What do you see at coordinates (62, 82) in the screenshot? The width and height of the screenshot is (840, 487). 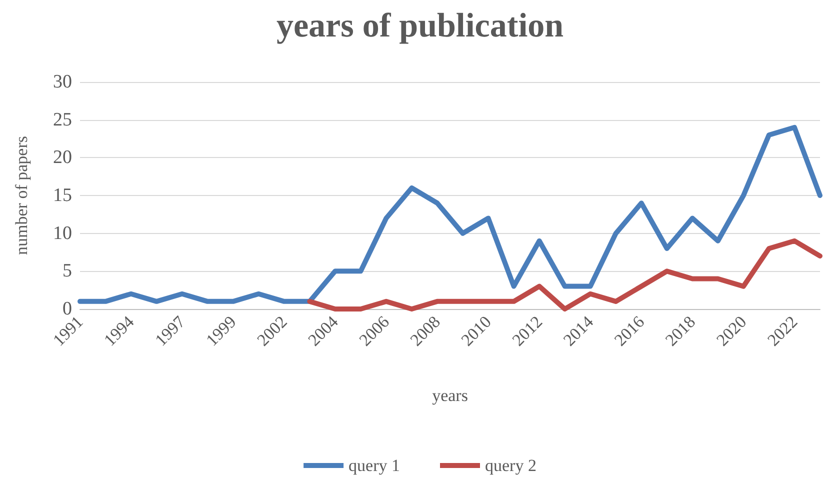 I see `y-tick-label: 30` at bounding box center [62, 82].